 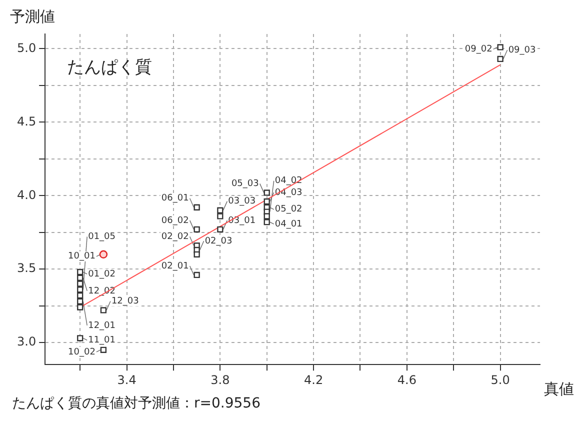 What do you see at coordinates (32, 16) in the screenshot?
I see `y-axis-title: 予測値` at bounding box center [32, 16].